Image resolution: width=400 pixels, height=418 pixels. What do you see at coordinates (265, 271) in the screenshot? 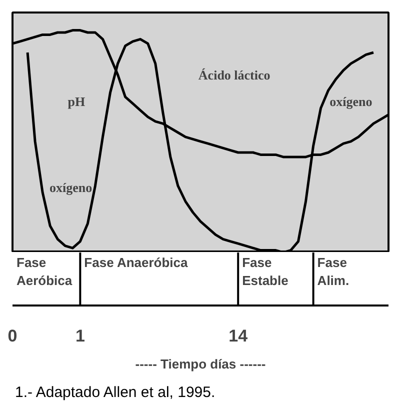
I see `text: Fase Estable` at bounding box center [265, 271].